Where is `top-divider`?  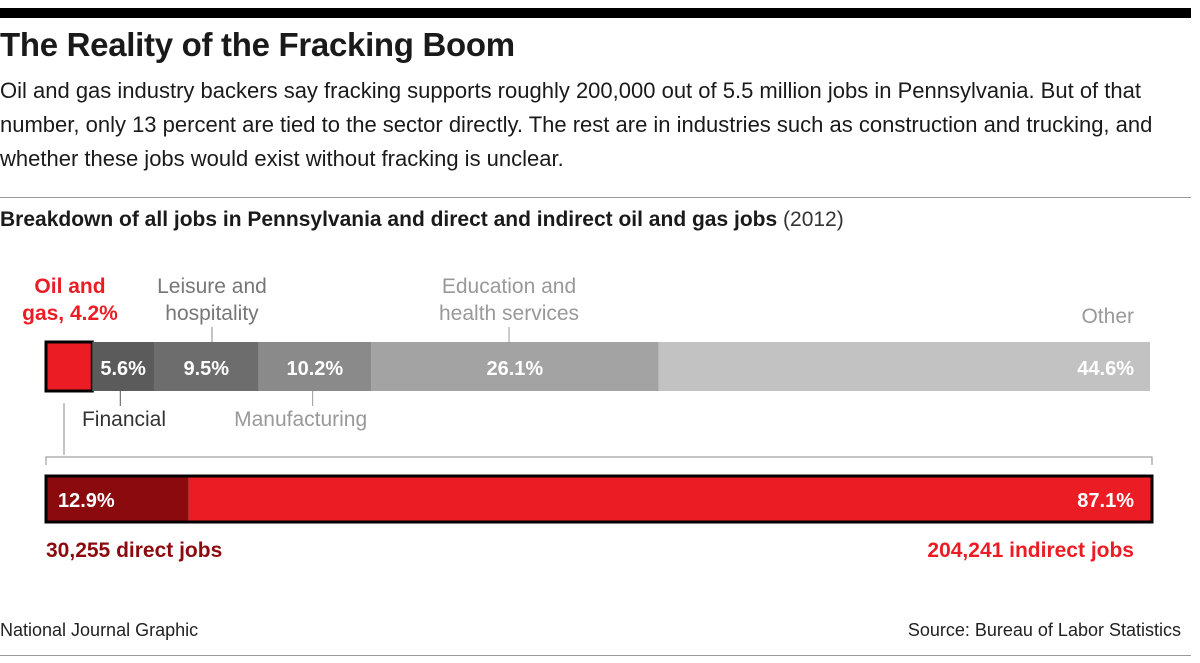
top-divider is located at coordinates (595, 197).